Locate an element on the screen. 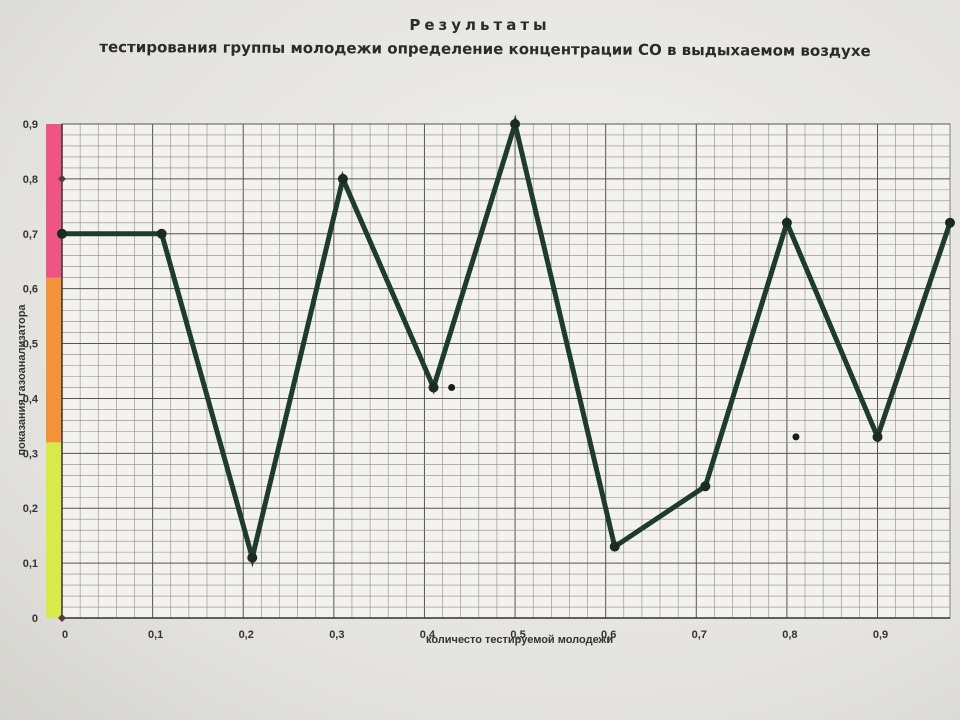  y-tick-label: 0,3 is located at coordinates (30, 454).